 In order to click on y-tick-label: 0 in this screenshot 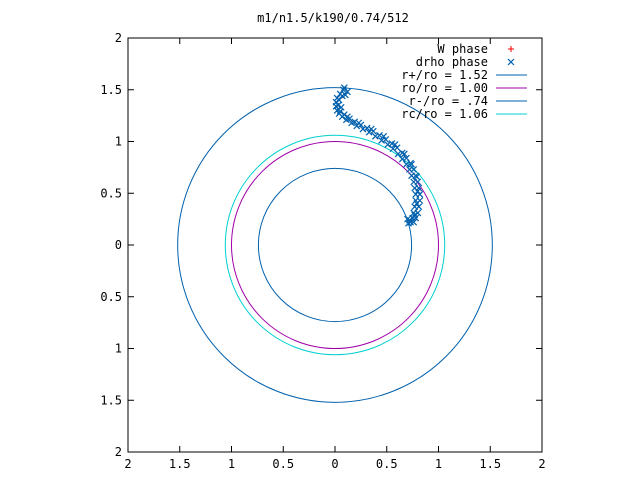, I will do `click(118, 245)`.